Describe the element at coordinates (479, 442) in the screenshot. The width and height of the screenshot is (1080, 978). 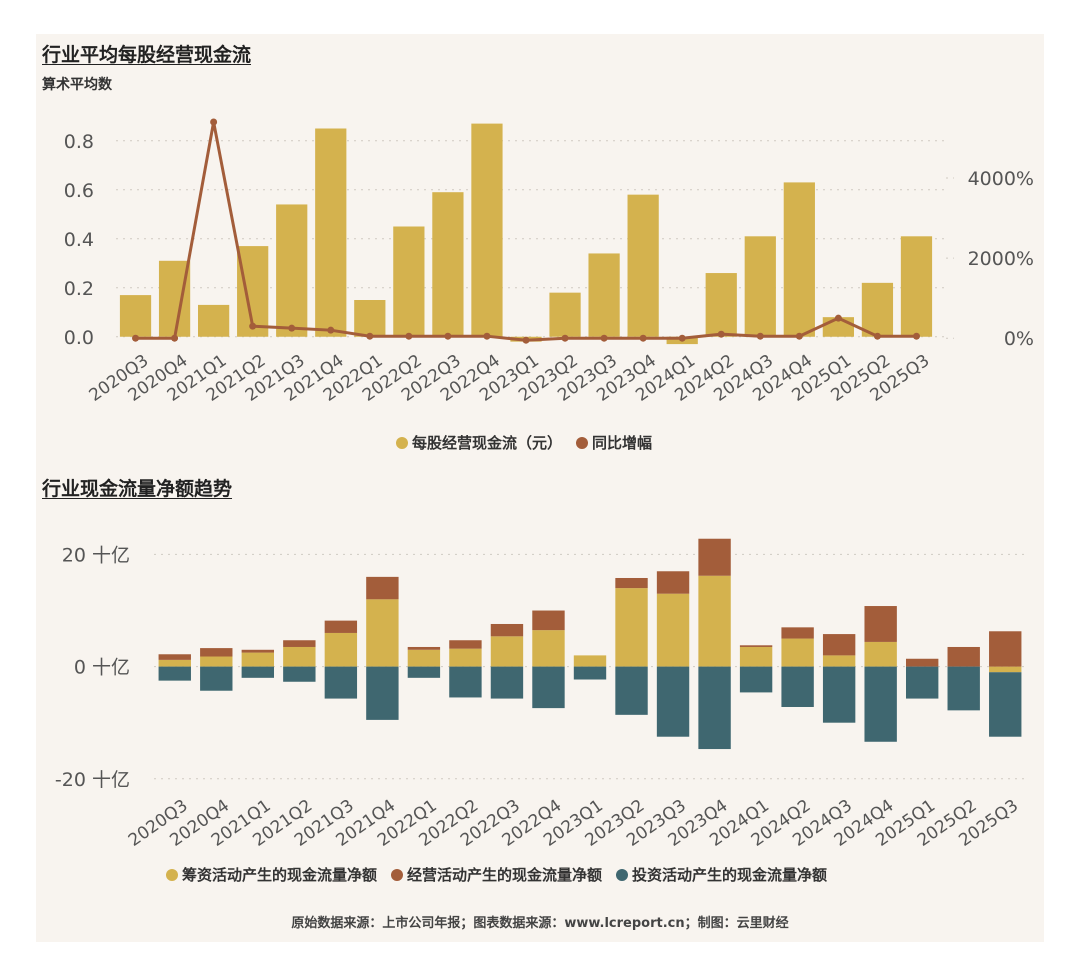
I see `legend-item-eps-cashflow: 每股经营现金流（元）` at that location.